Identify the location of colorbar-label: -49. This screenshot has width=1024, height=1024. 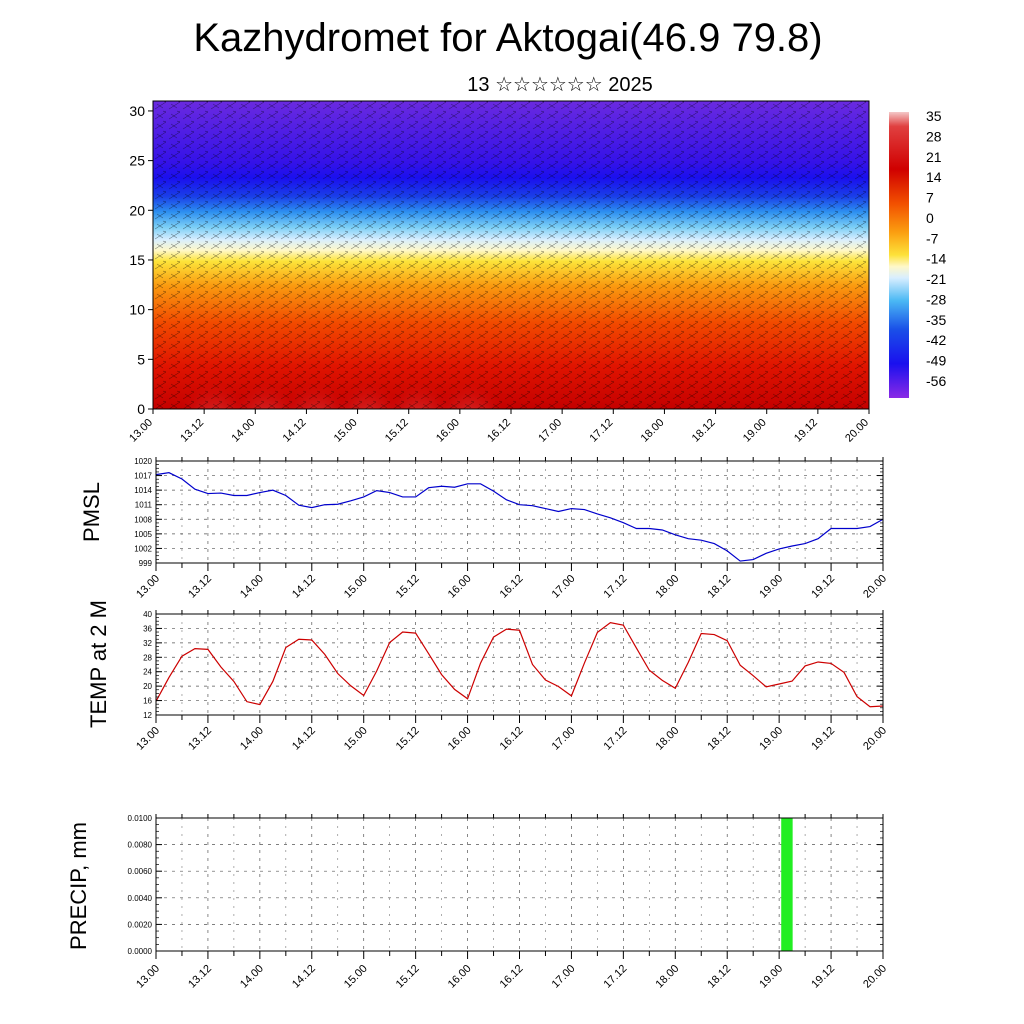
(936, 361).